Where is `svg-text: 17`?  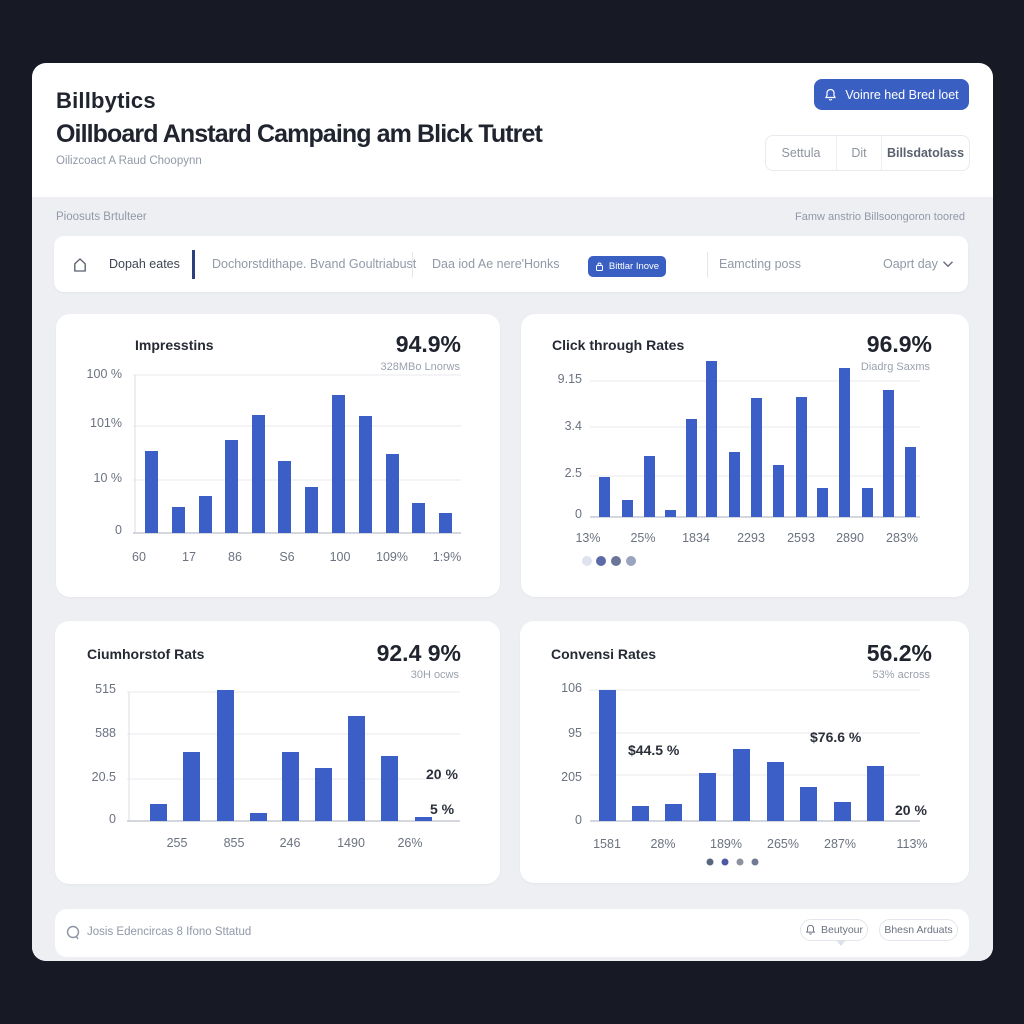 svg-text: 17 is located at coordinates (189, 557).